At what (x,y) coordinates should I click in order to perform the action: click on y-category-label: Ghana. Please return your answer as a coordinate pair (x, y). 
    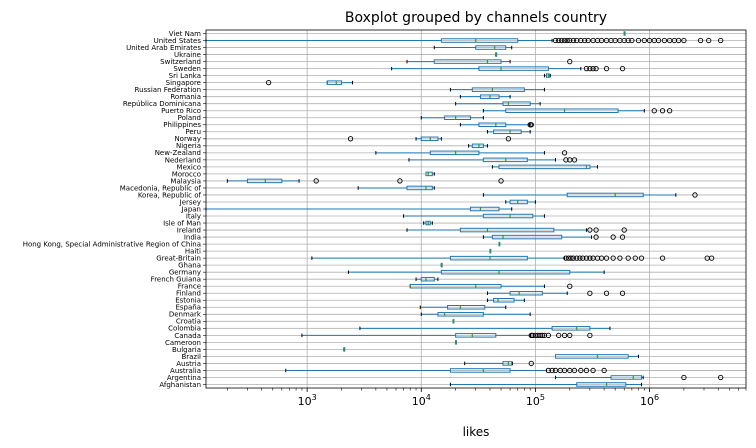
    Looking at the image, I should click on (189, 266).